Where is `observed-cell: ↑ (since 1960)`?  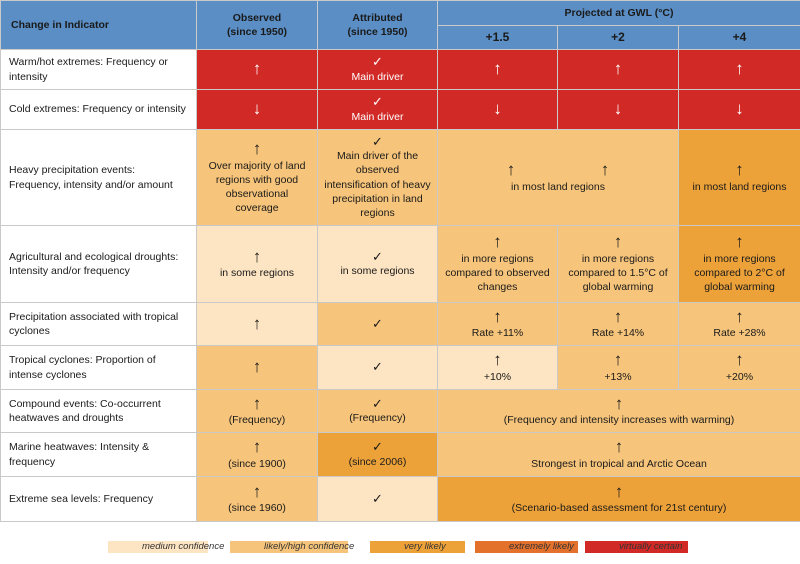
observed-cell: ↑ (since 1960) is located at coordinates (257, 499).